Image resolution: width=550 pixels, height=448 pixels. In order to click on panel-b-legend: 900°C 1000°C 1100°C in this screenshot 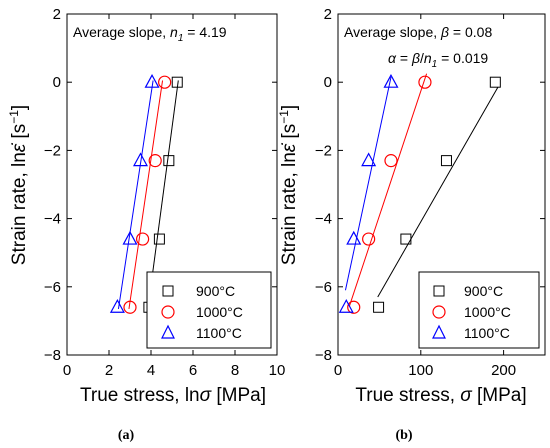, I will do `click(479, 310)`.